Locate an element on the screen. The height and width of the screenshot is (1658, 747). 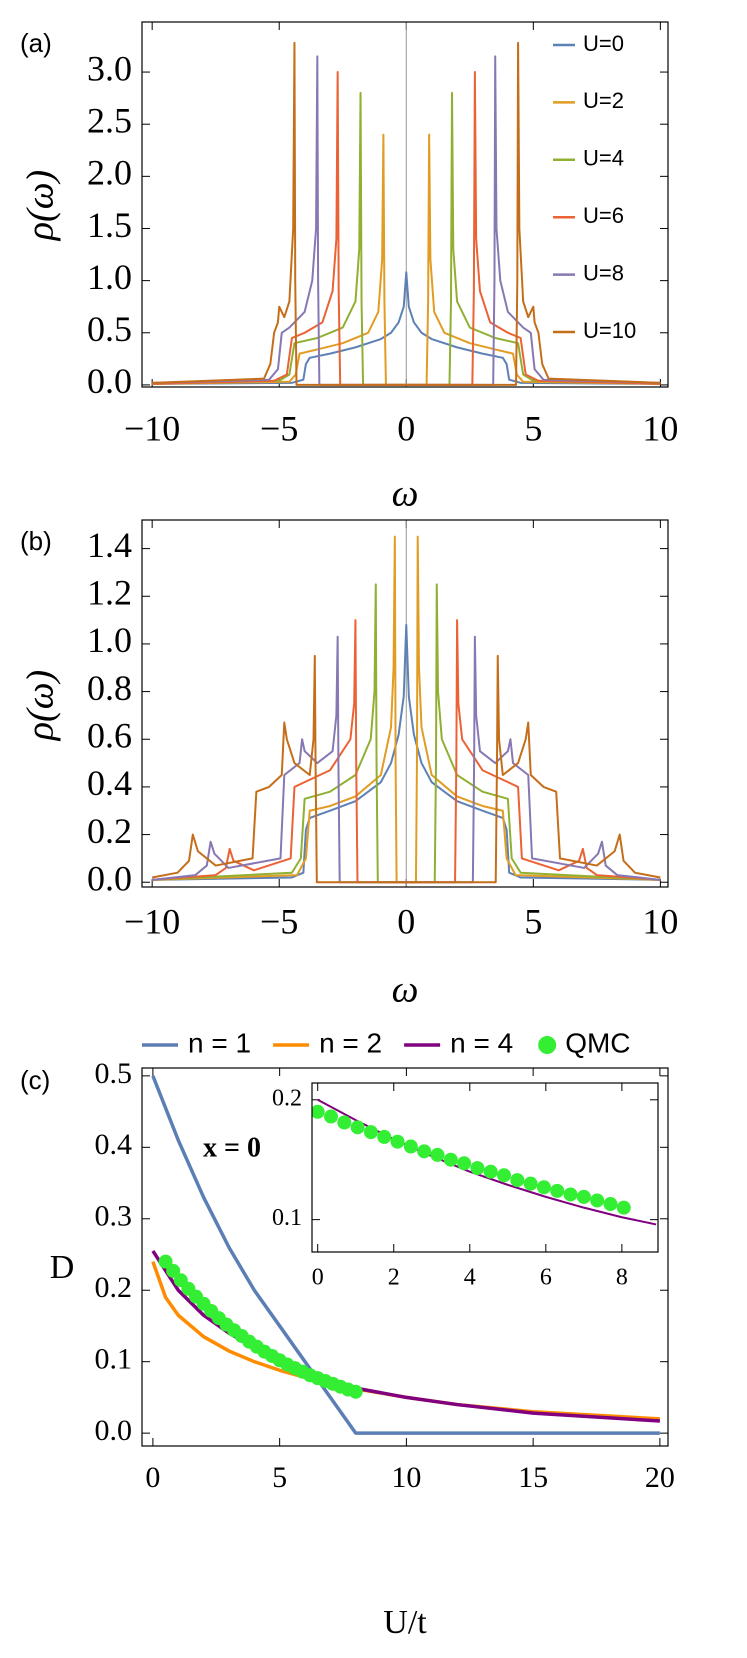
y-tick-label: 2.5 is located at coordinates (109, 120).